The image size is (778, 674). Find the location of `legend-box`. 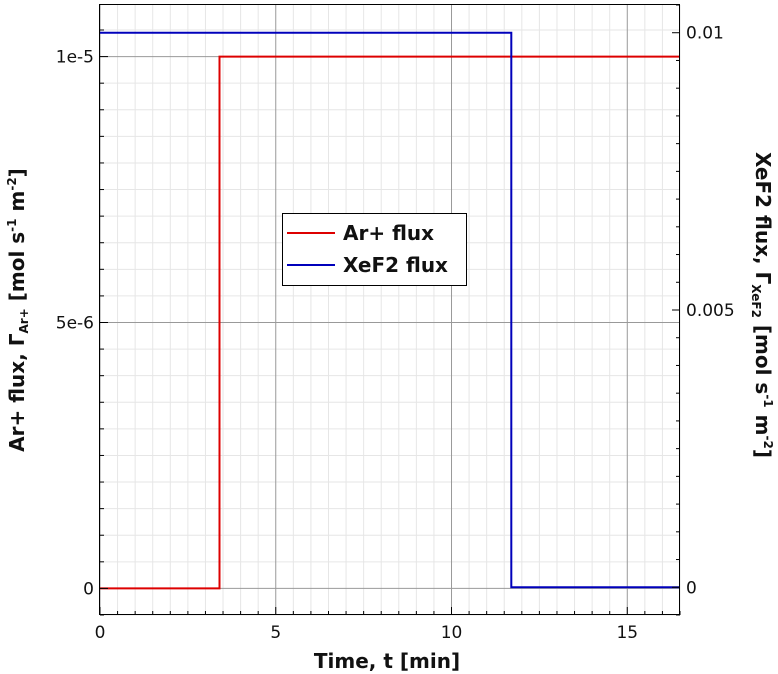

legend-box is located at coordinates (374, 249).